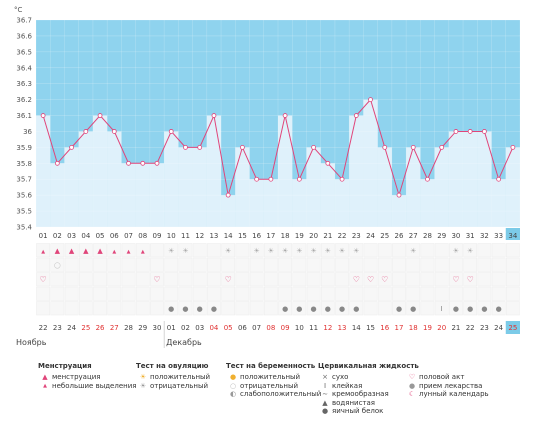 This screenshot has height=442, width=550. What do you see at coordinates (86, 251) in the screenshot?
I see `drop-icon: ▲` at bounding box center [86, 251].